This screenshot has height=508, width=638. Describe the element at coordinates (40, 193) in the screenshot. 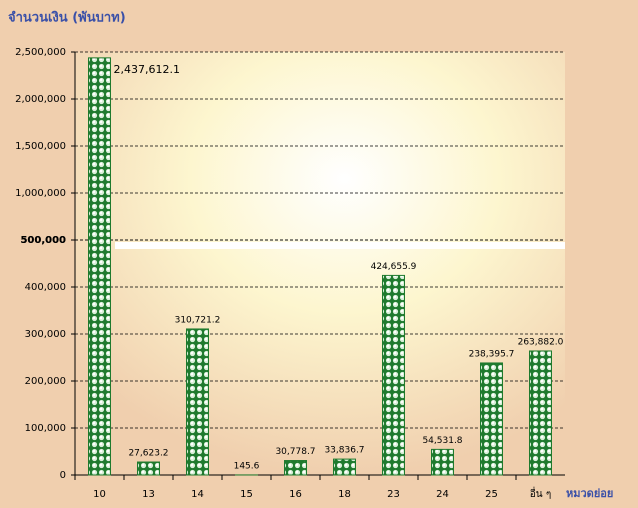

I see `y-tick-label: 1,000,000` at that location.